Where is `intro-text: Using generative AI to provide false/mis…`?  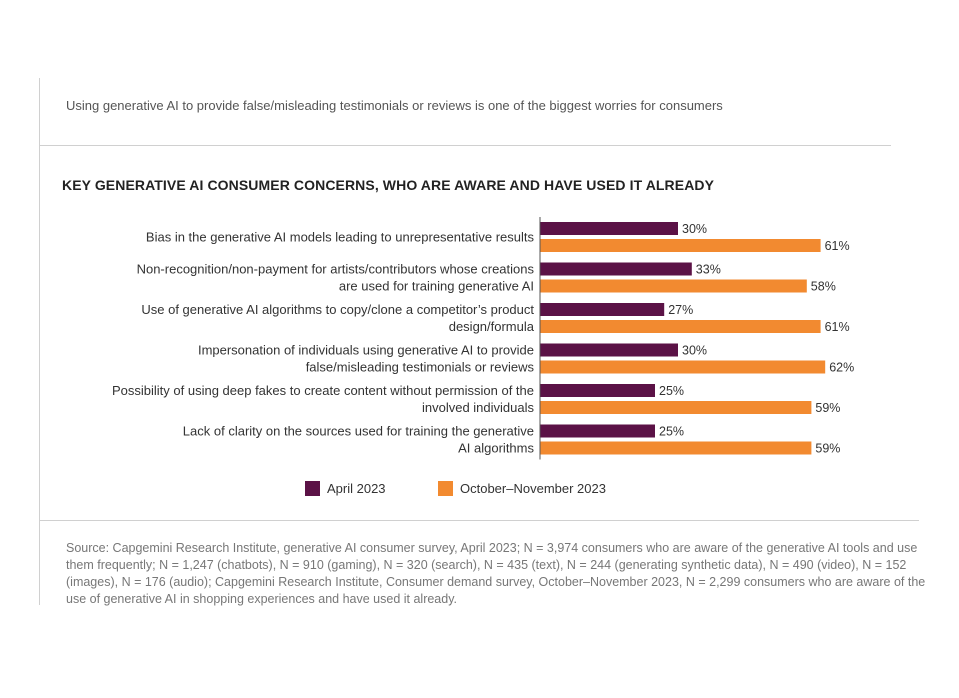 intro-text: Using generative AI to provide false/mis… is located at coordinates (394, 105).